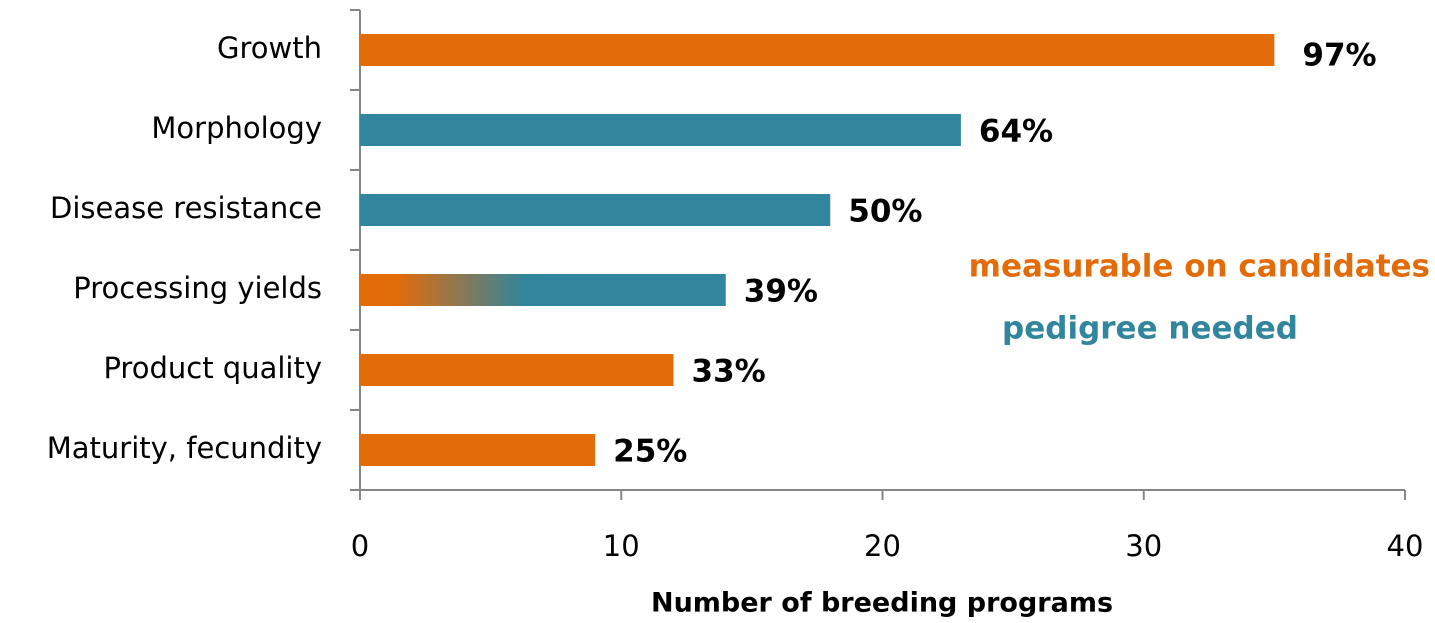 The image size is (1435, 623). I want to click on category-label: Morphology, so click(236, 128).